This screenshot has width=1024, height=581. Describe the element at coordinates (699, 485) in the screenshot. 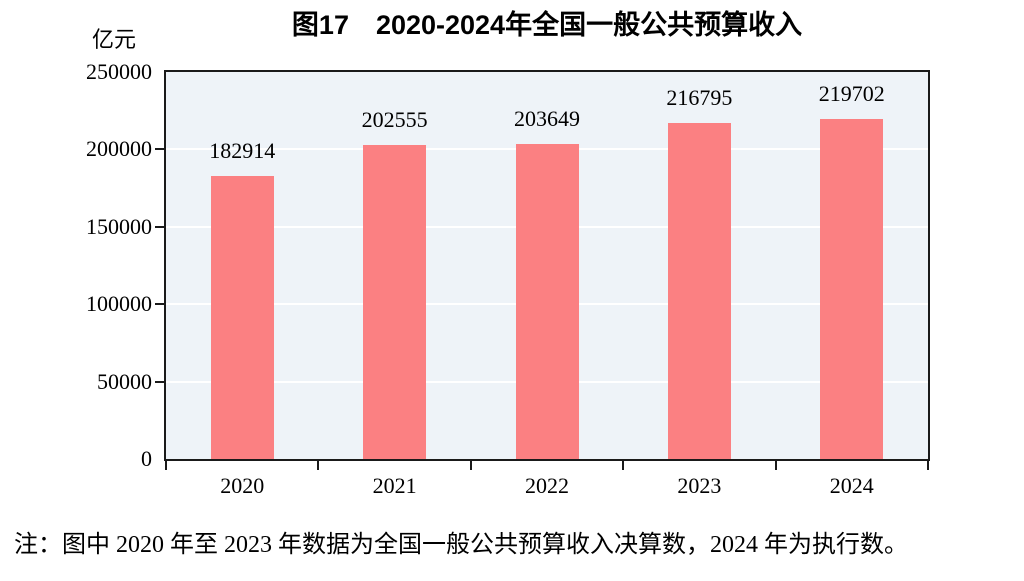

I see `x-axis-tick-label: 2023` at that location.